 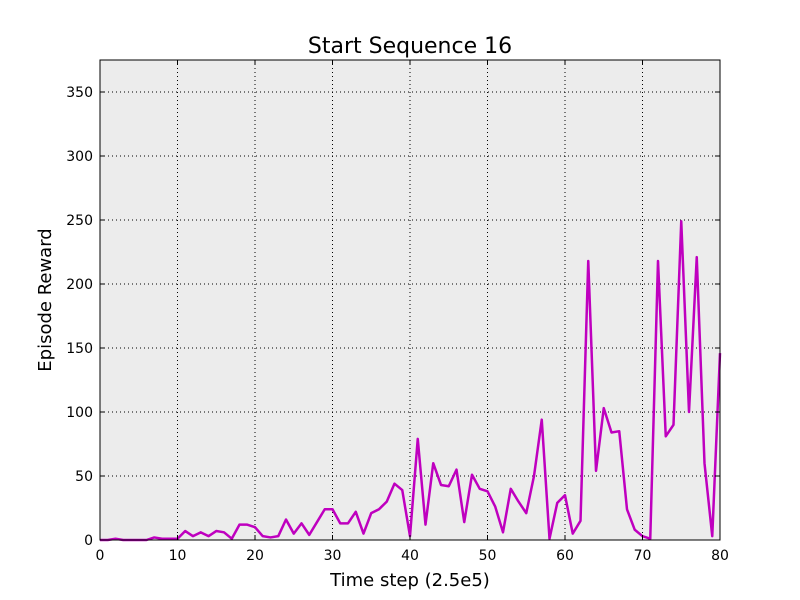 What do you see at coordinates (565, 556) in the screenshot?
I see `x-tick-label: 60` at bounding box center [565, 556].